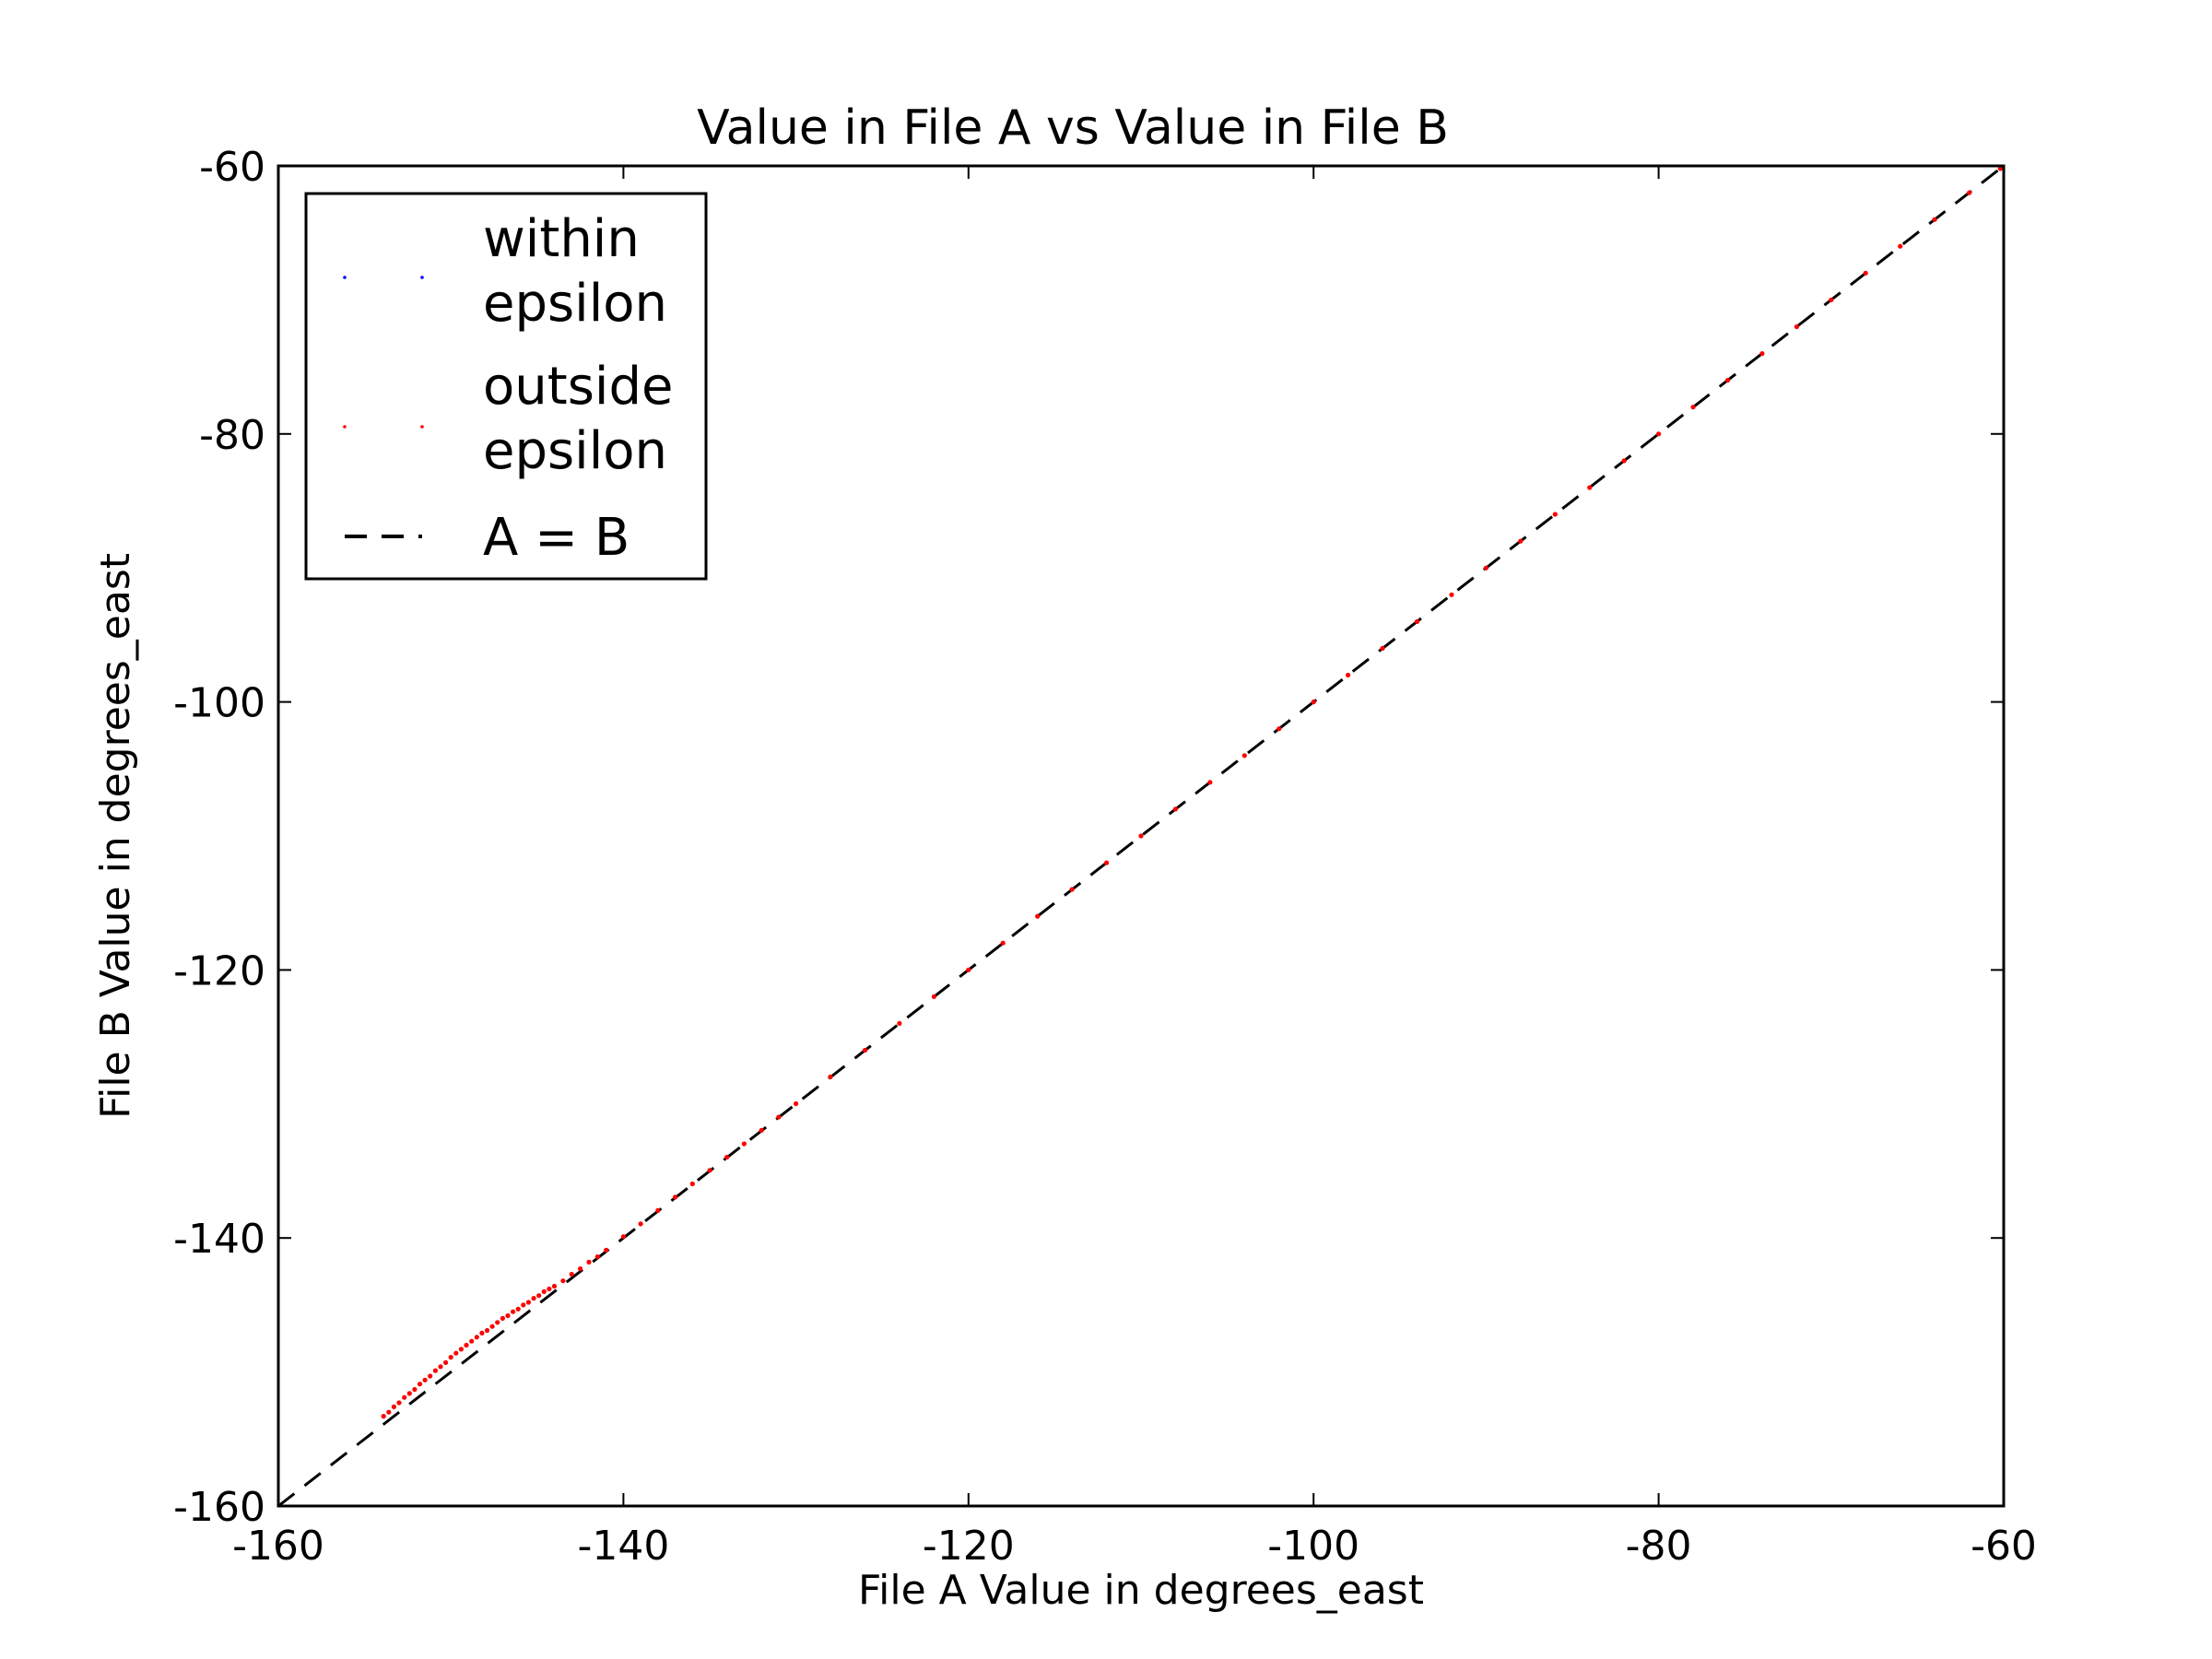 The image size is (2212, 1659). I want to click on x-tick-label: -160, so click(278, 1546).